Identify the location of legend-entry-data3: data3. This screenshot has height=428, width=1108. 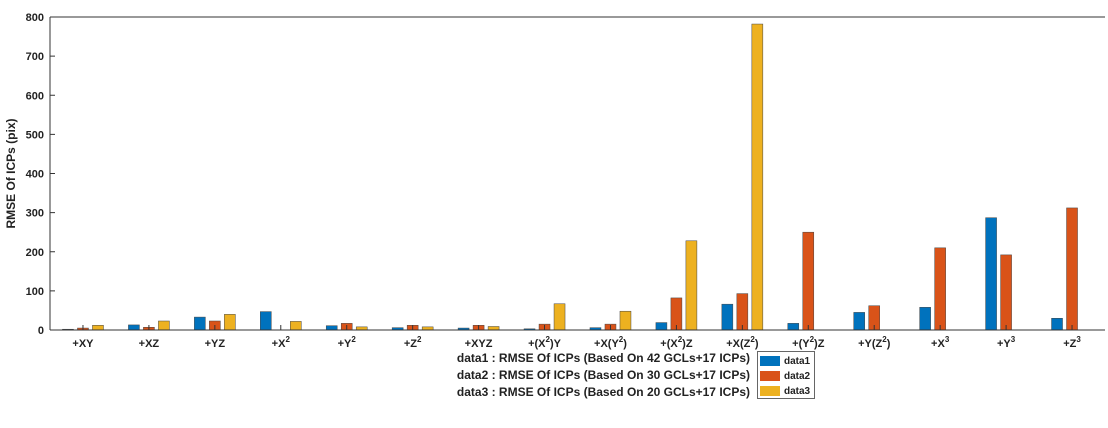
(785, 391).